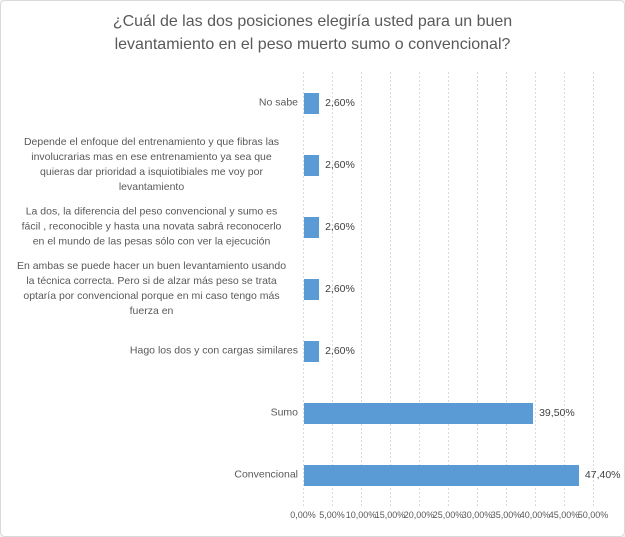 The image size is (625, 537). What do you see at coordinates (477, 515) in the screenshot?
I see `x-axis-tick-label: 30,00%` at bounding box center [477, 515].